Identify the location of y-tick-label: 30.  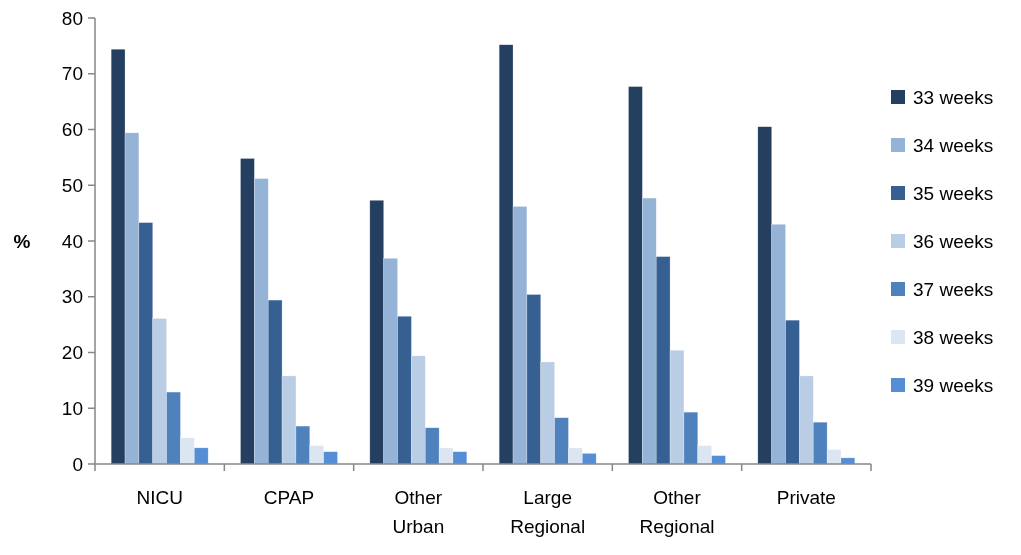
(72, 297).